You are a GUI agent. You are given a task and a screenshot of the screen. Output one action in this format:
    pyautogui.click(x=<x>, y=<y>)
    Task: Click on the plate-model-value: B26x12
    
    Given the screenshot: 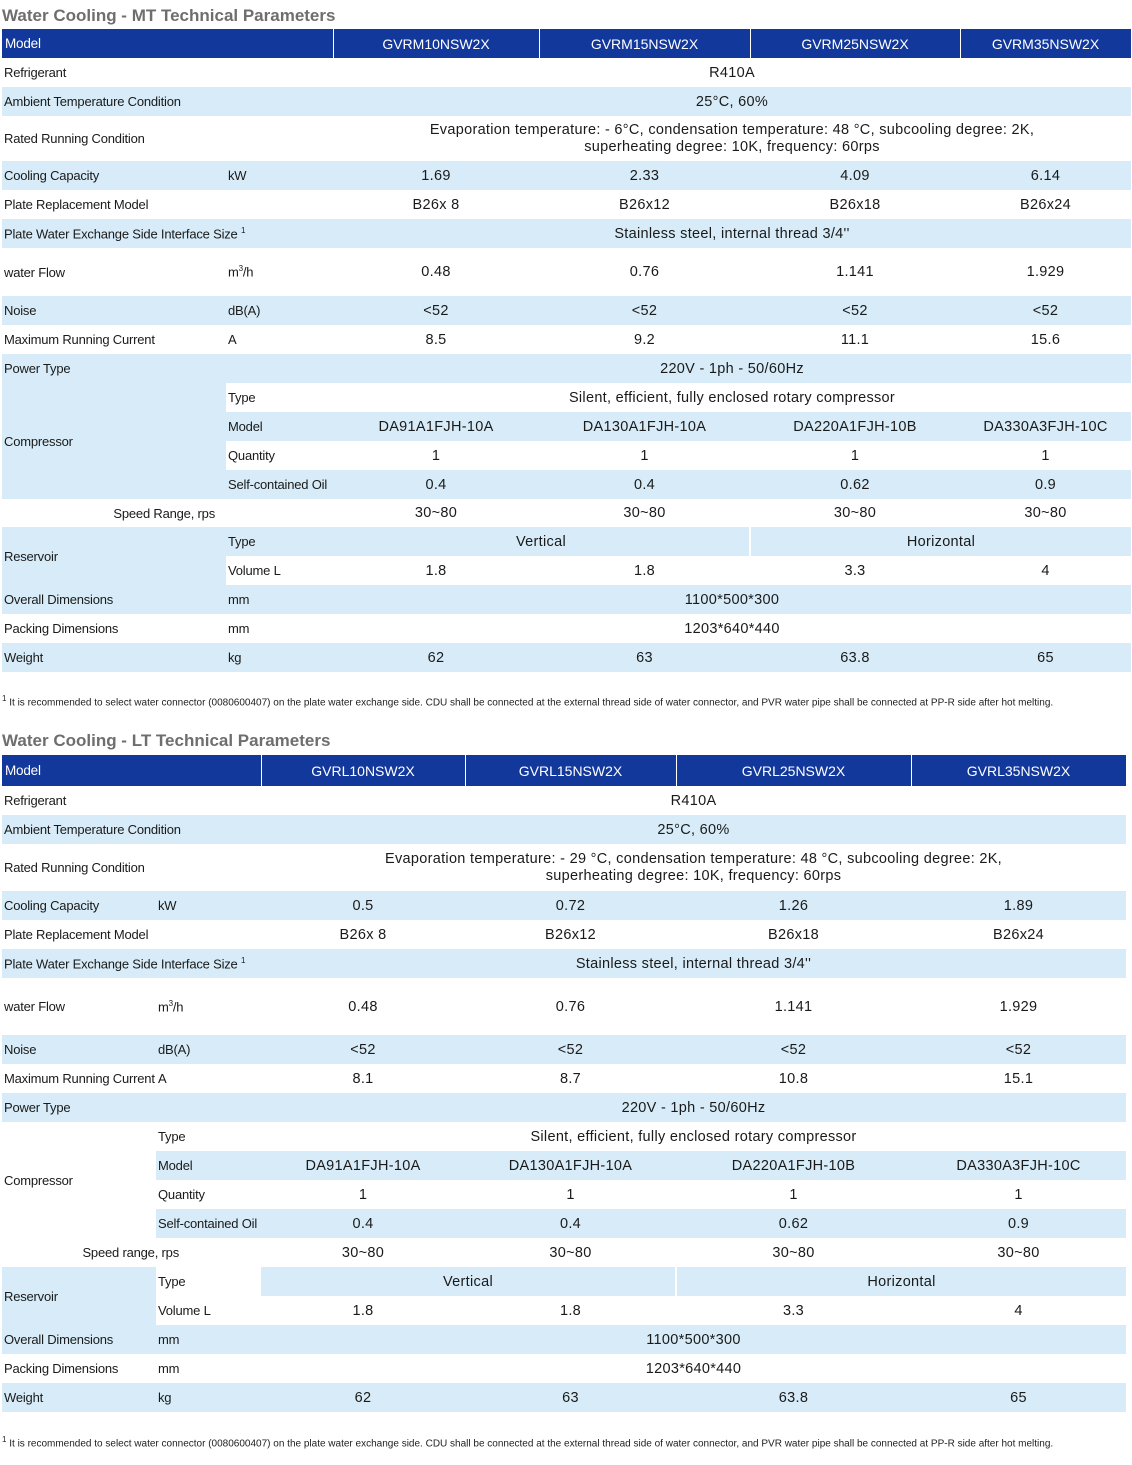 What is the action you would take?
    pyautogui.click(x=644, y=204)
    